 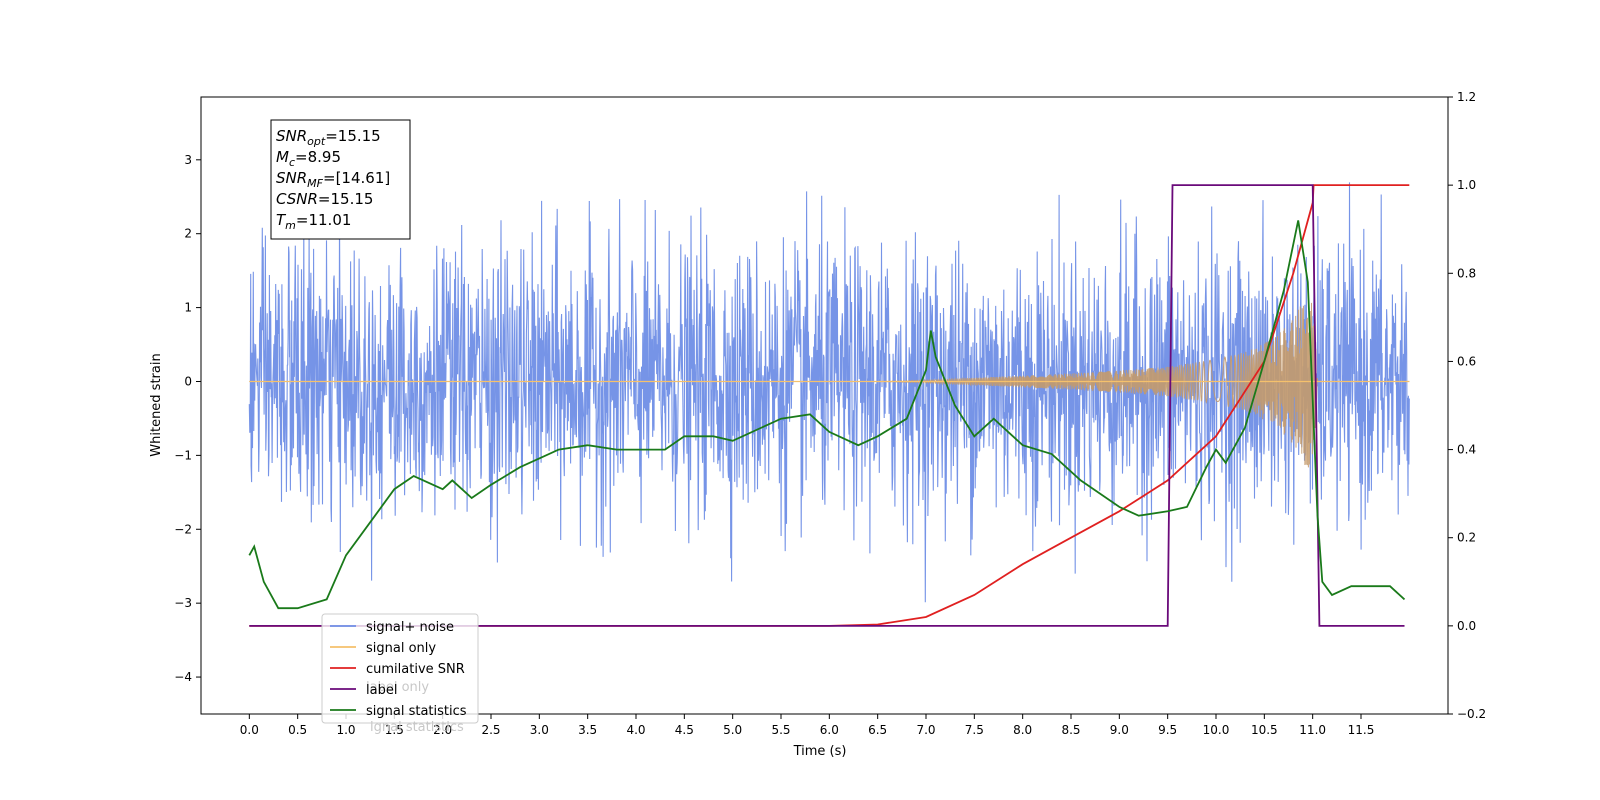 I want to click on x-tick-label: 4.5, so click(x=684, y=730).